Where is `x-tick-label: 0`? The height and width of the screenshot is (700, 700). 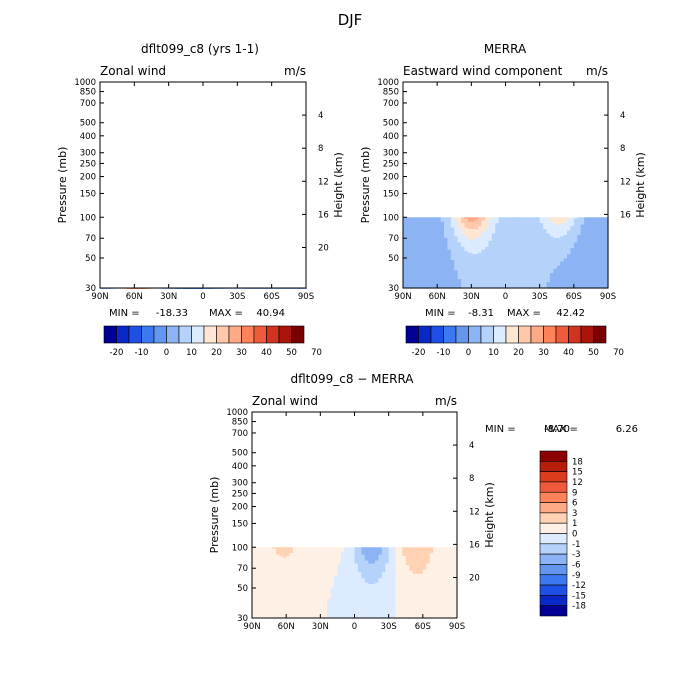
x-tick-label: 0 is located at coordinates (202, 297).